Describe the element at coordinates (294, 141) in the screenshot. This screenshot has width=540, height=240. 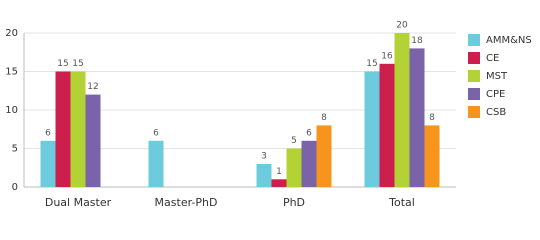
I see `value-label: 5` at that location.